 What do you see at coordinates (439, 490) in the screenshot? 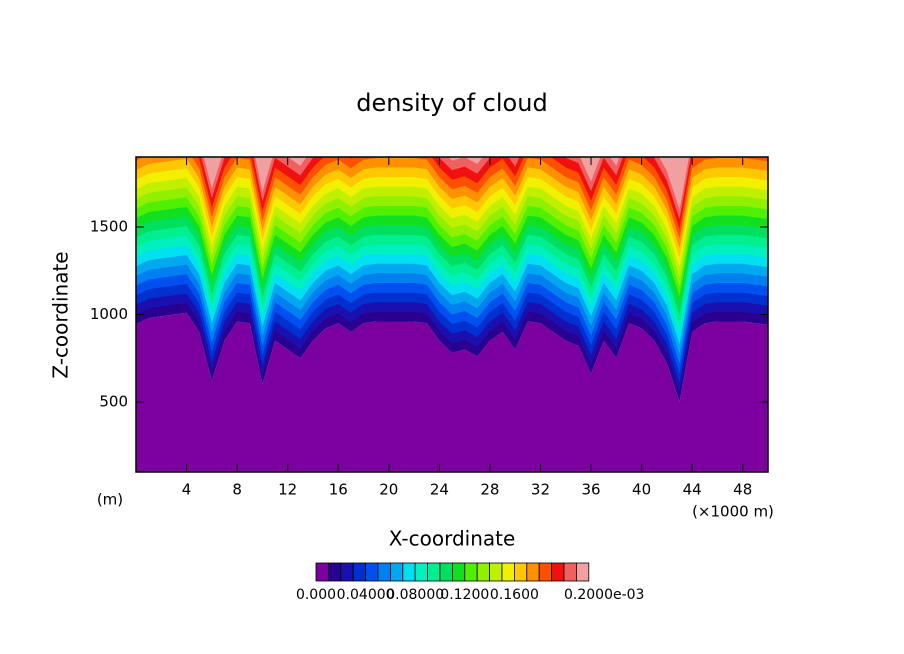
I see `x-tick-label: 24` at bounding box center [439, 490].